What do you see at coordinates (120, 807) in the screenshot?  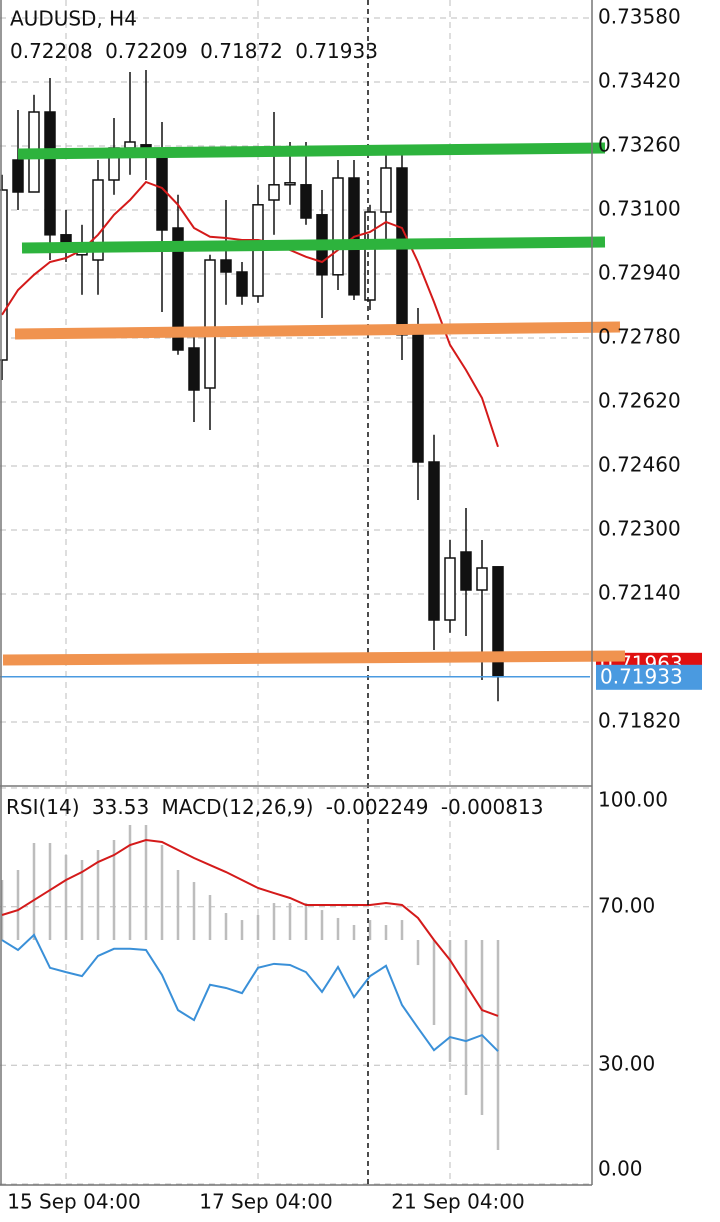 I see `rsi-value: 33.53` at bounding box center [120, 807].